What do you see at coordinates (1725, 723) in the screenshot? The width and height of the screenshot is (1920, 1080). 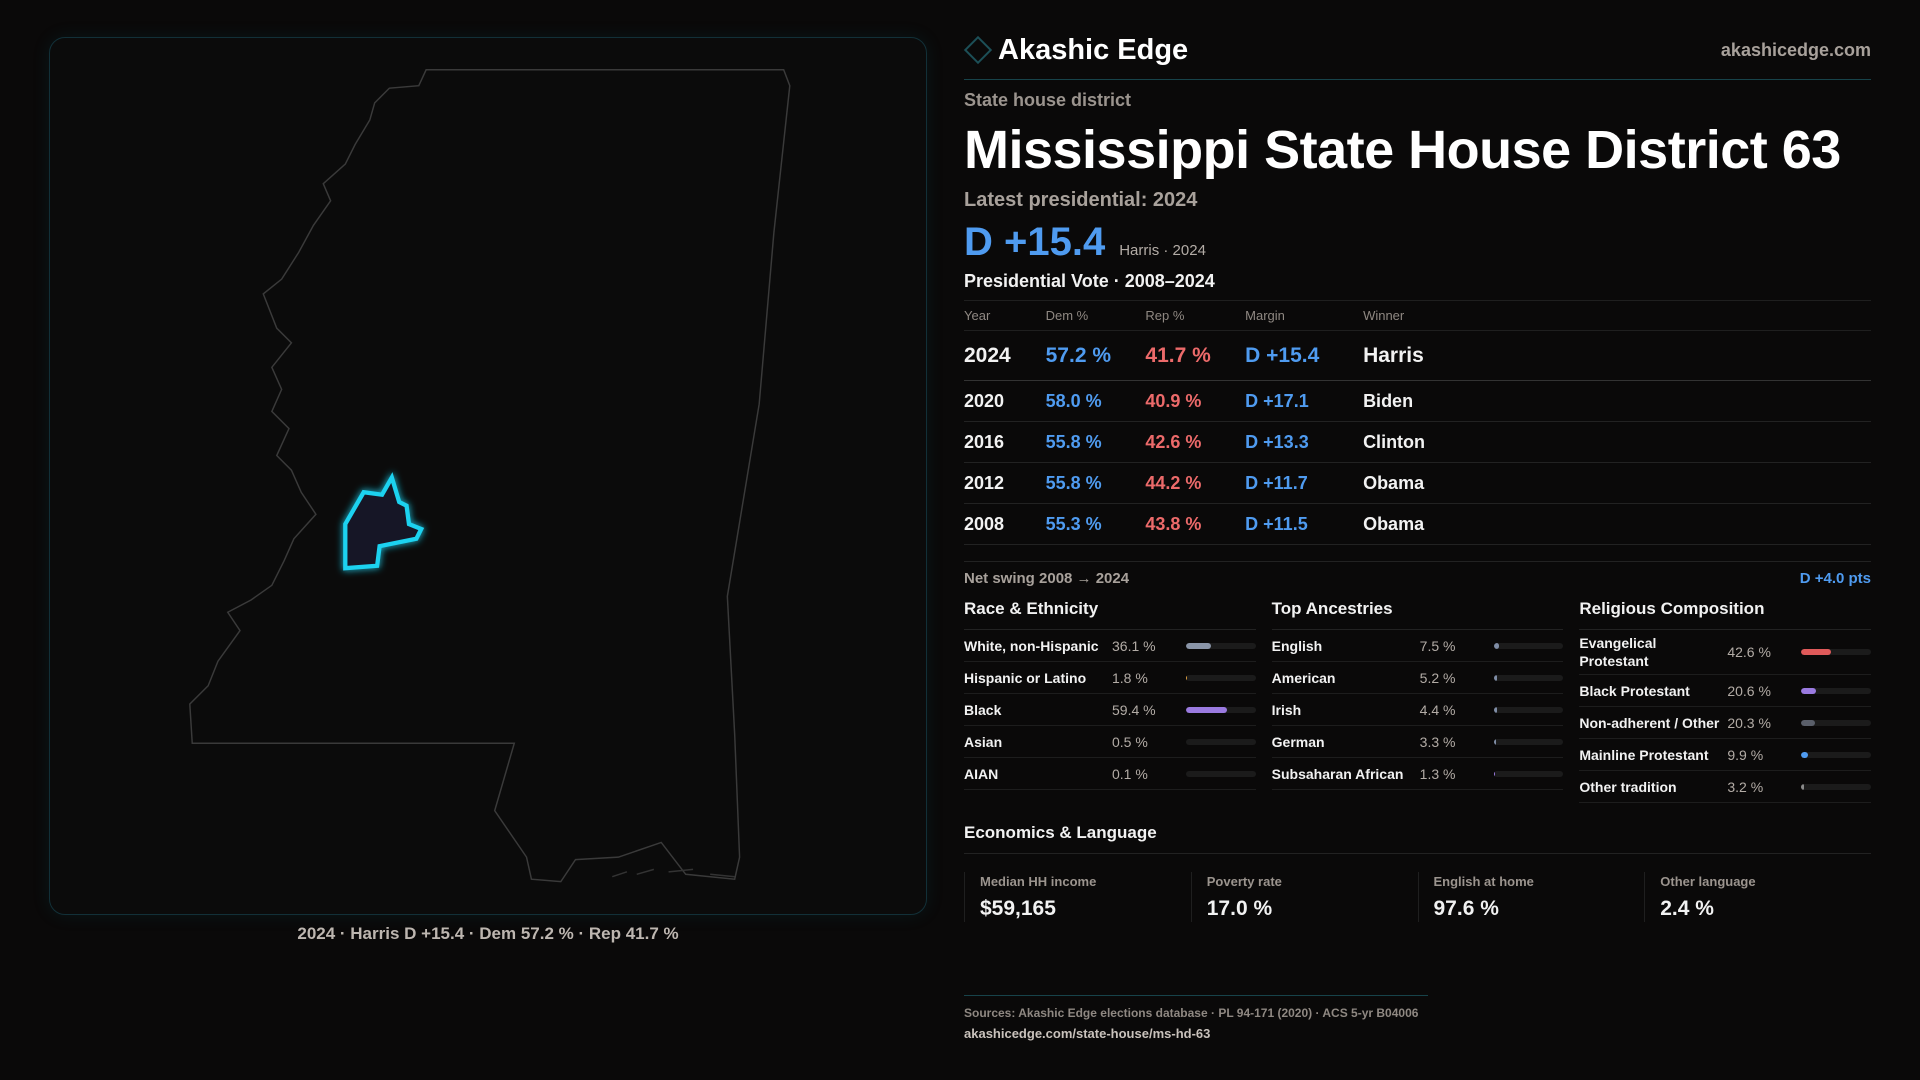 I see `list-item: Non-adherent / Other 20.3 %` at bounding box center [1725, 723].